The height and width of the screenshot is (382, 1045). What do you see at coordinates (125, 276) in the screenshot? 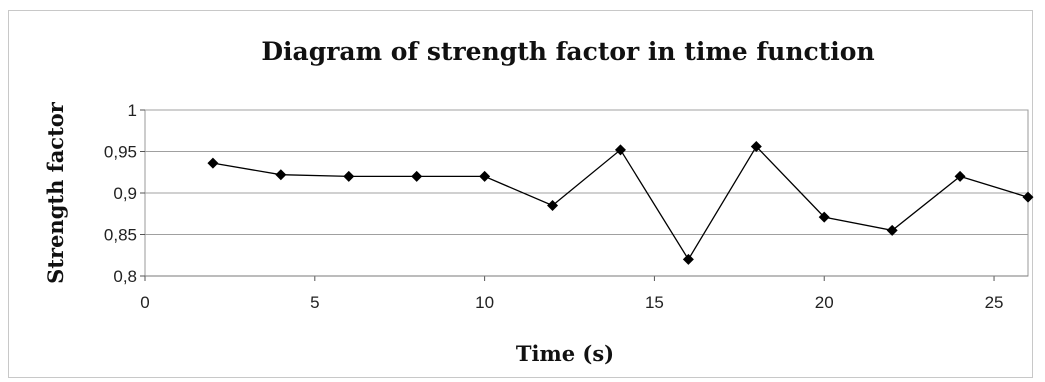
I see `y-tick-label: 0,8` at bounding box center [125, 276].